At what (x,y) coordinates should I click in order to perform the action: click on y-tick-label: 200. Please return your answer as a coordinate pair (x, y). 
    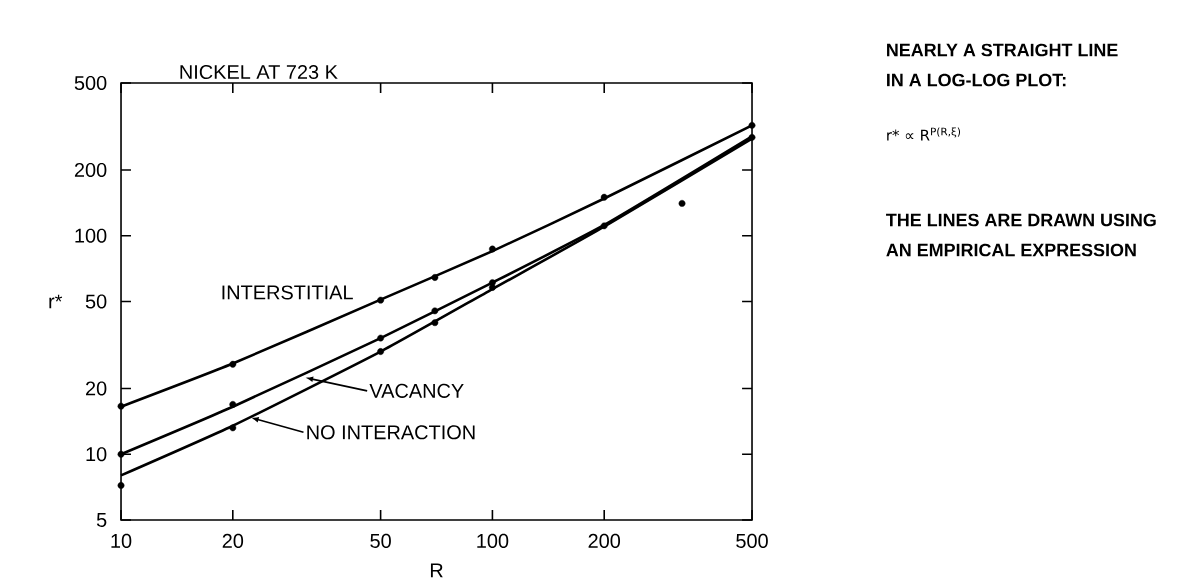
    Looking at the image, I should click on (90, 170).